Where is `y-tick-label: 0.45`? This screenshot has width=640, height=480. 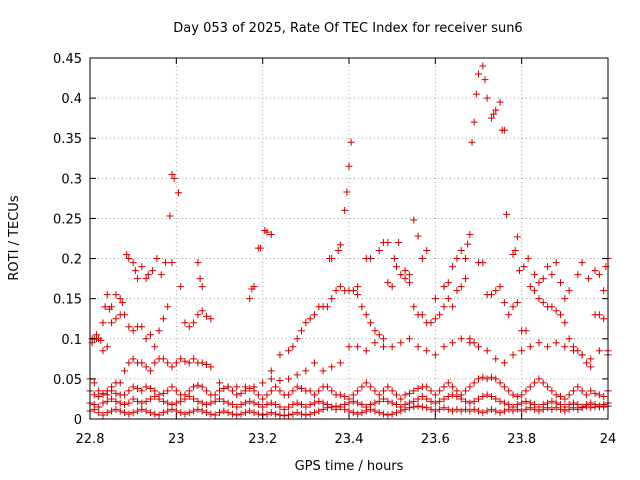 y-tick-label: 0.45 is located at coordinates (67, 59).